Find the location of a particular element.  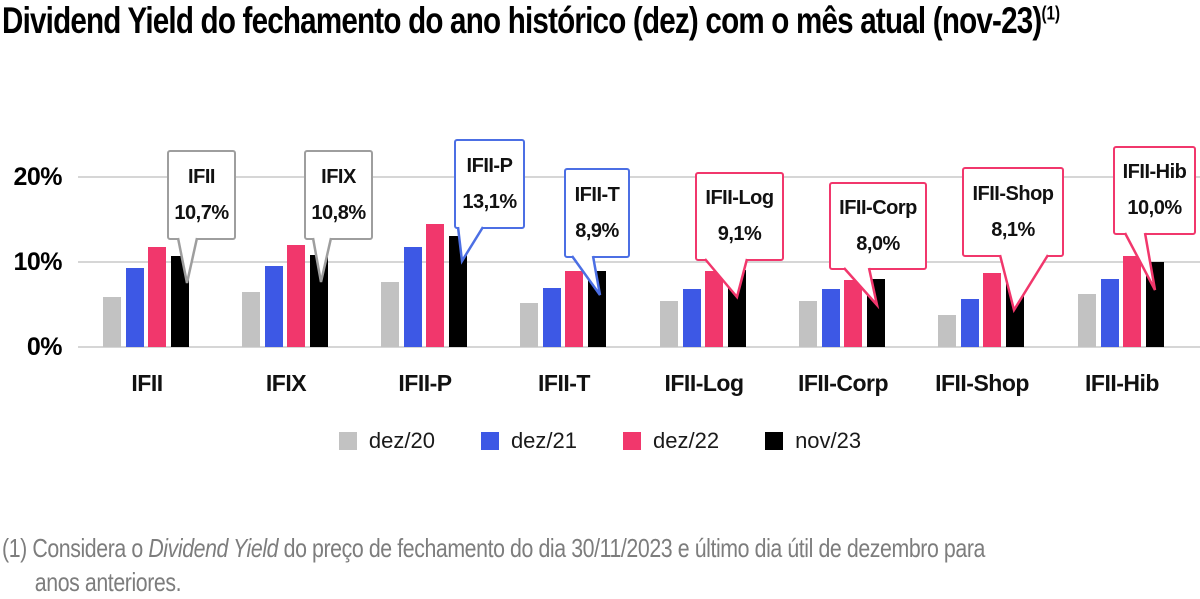

bar-IFII-T-dez/20 is located at coordinates (529, 324).